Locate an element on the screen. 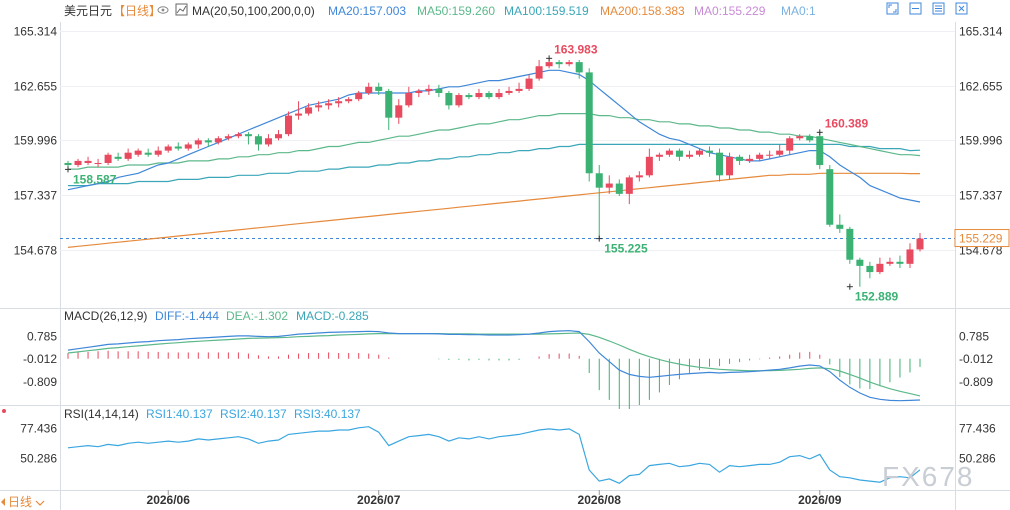 The image size is (1010, 510). triangle-left-icon is located at coordinates (3, 502).